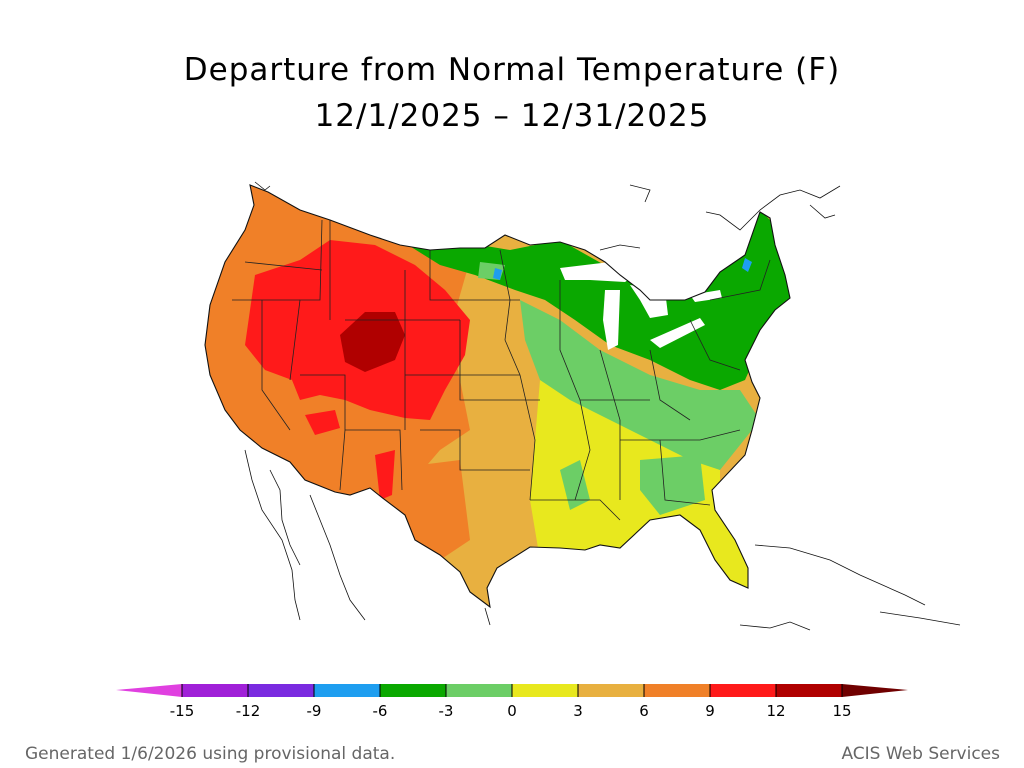  I want to click on field-12-nm, so click(385, 475).